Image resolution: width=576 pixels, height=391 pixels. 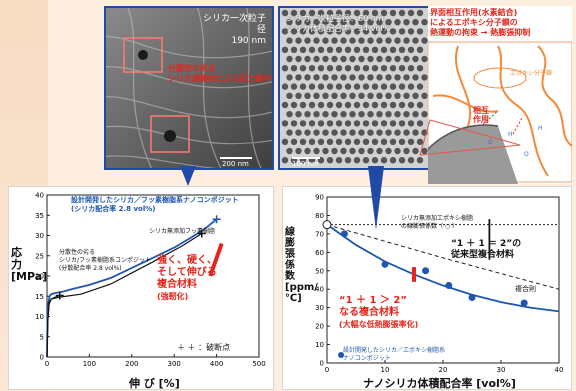 What do you see at coordinates (258, 364) in the screenshot?
I see `ss-x-tick-label: 500` at bounding box center [258, 364].